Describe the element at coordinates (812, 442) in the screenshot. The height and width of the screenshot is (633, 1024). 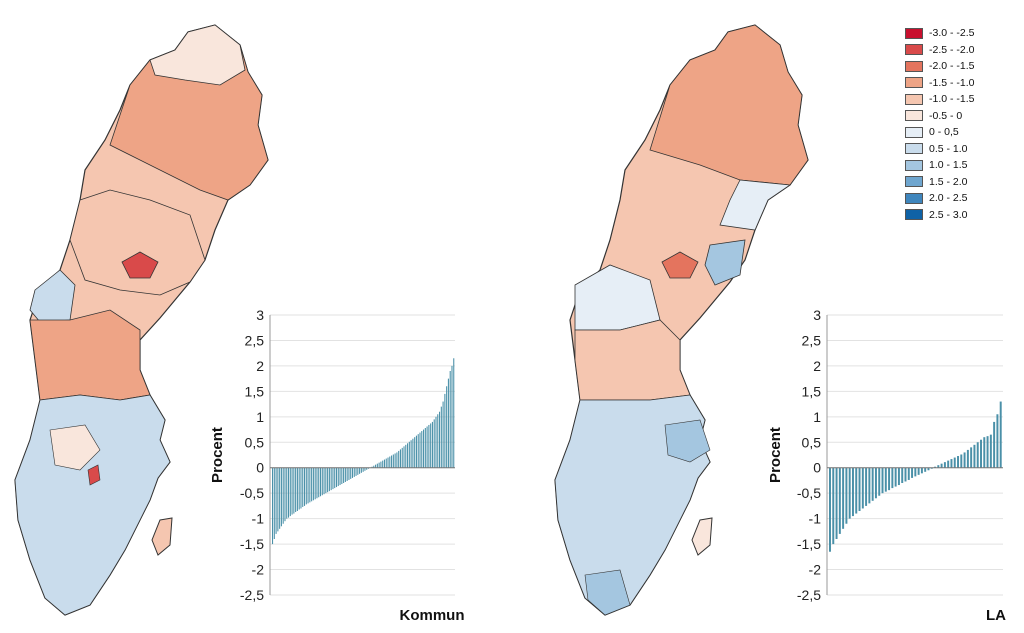
I see `y-tick-label: 0,5` at that location.